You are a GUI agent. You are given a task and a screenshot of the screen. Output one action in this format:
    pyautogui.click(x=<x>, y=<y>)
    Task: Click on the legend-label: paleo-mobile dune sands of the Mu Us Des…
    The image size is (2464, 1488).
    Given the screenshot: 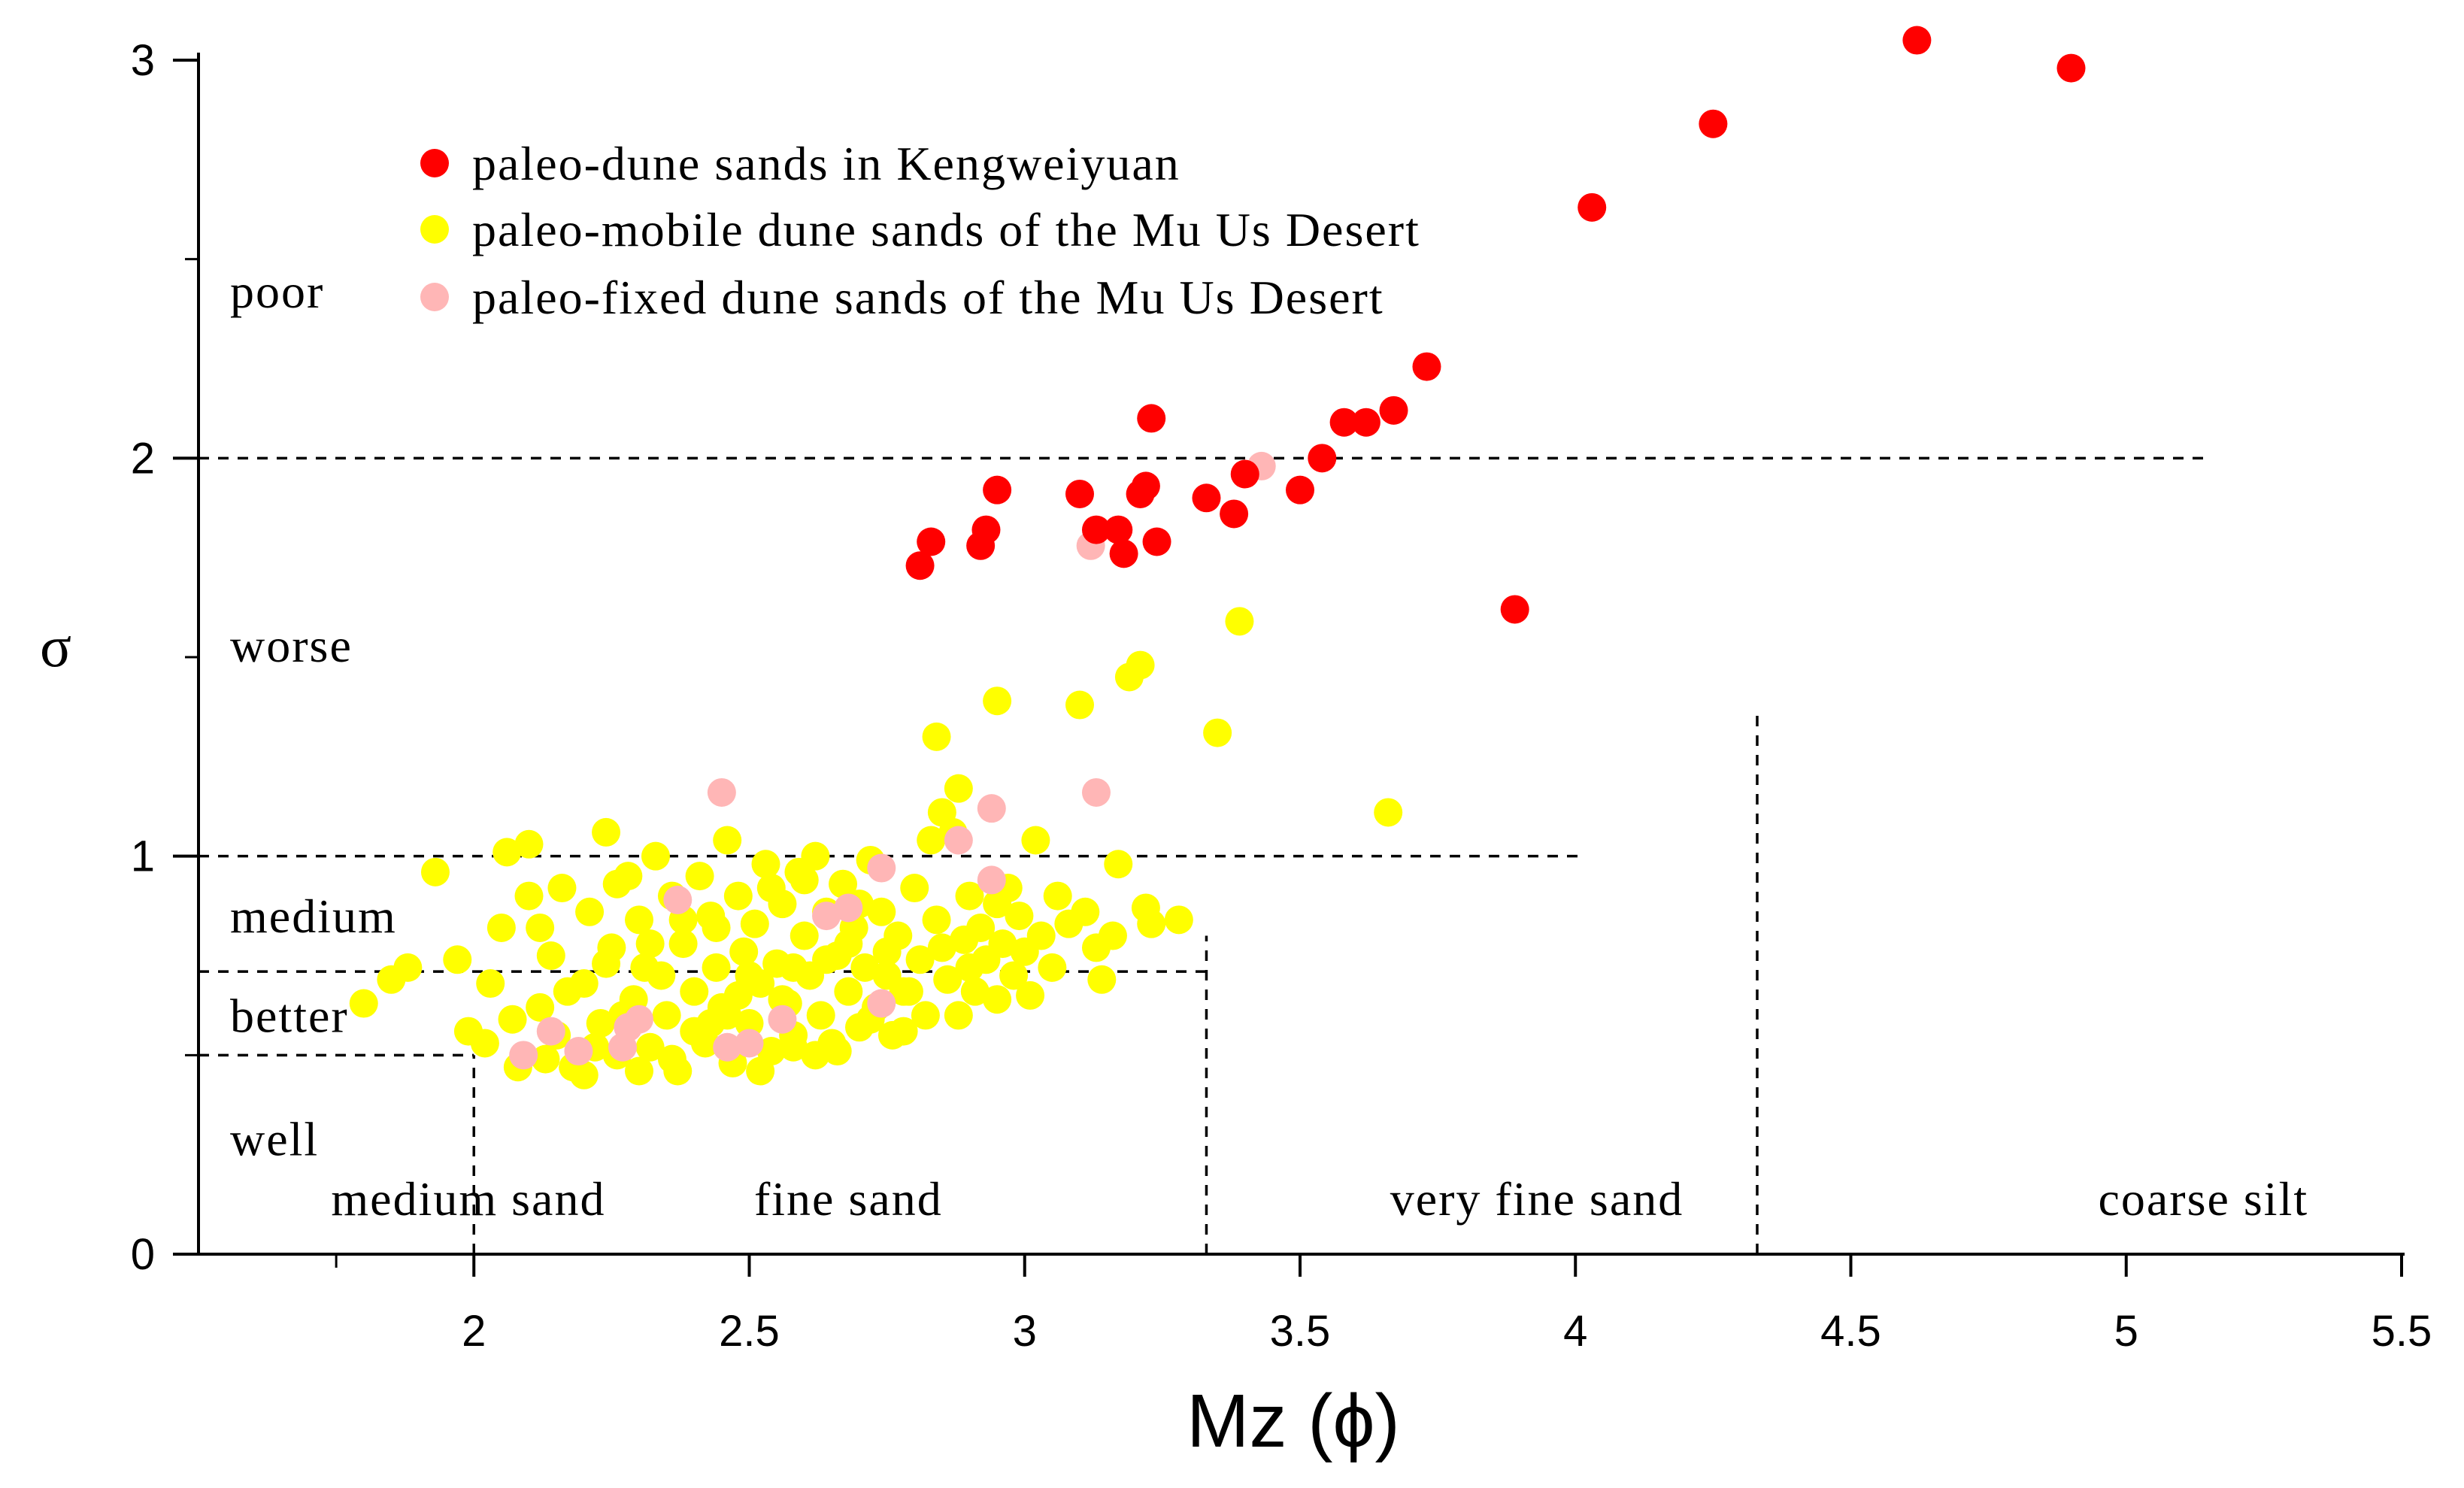 What is the action you would take?
    pyautogui.click(x=946, y=230)
    